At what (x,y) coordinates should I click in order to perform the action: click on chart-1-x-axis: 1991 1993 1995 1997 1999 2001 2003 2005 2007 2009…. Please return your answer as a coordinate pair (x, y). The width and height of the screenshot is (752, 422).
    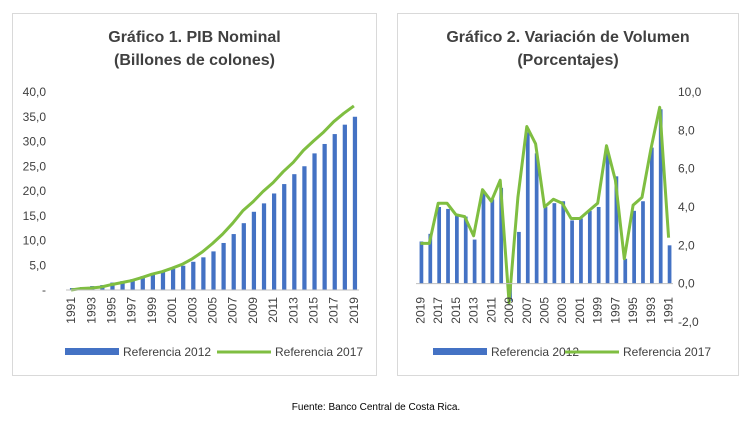
    Looking at the image, I should click on (212, 306).